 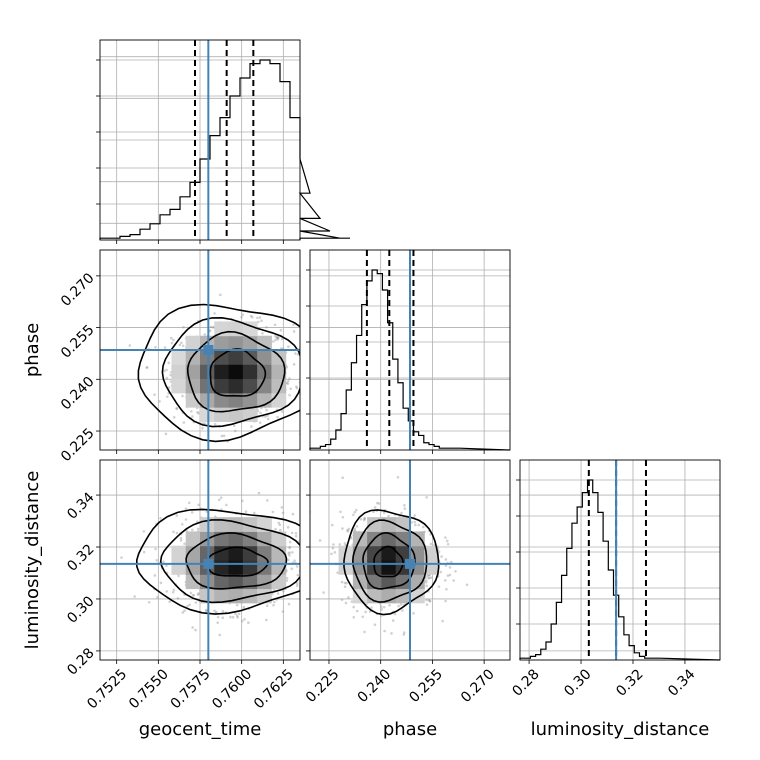 What do you see at coordinates (80, 505) in the screenshot?
I see `y-tick-label: 0.34` at bounding box center [80, 505].